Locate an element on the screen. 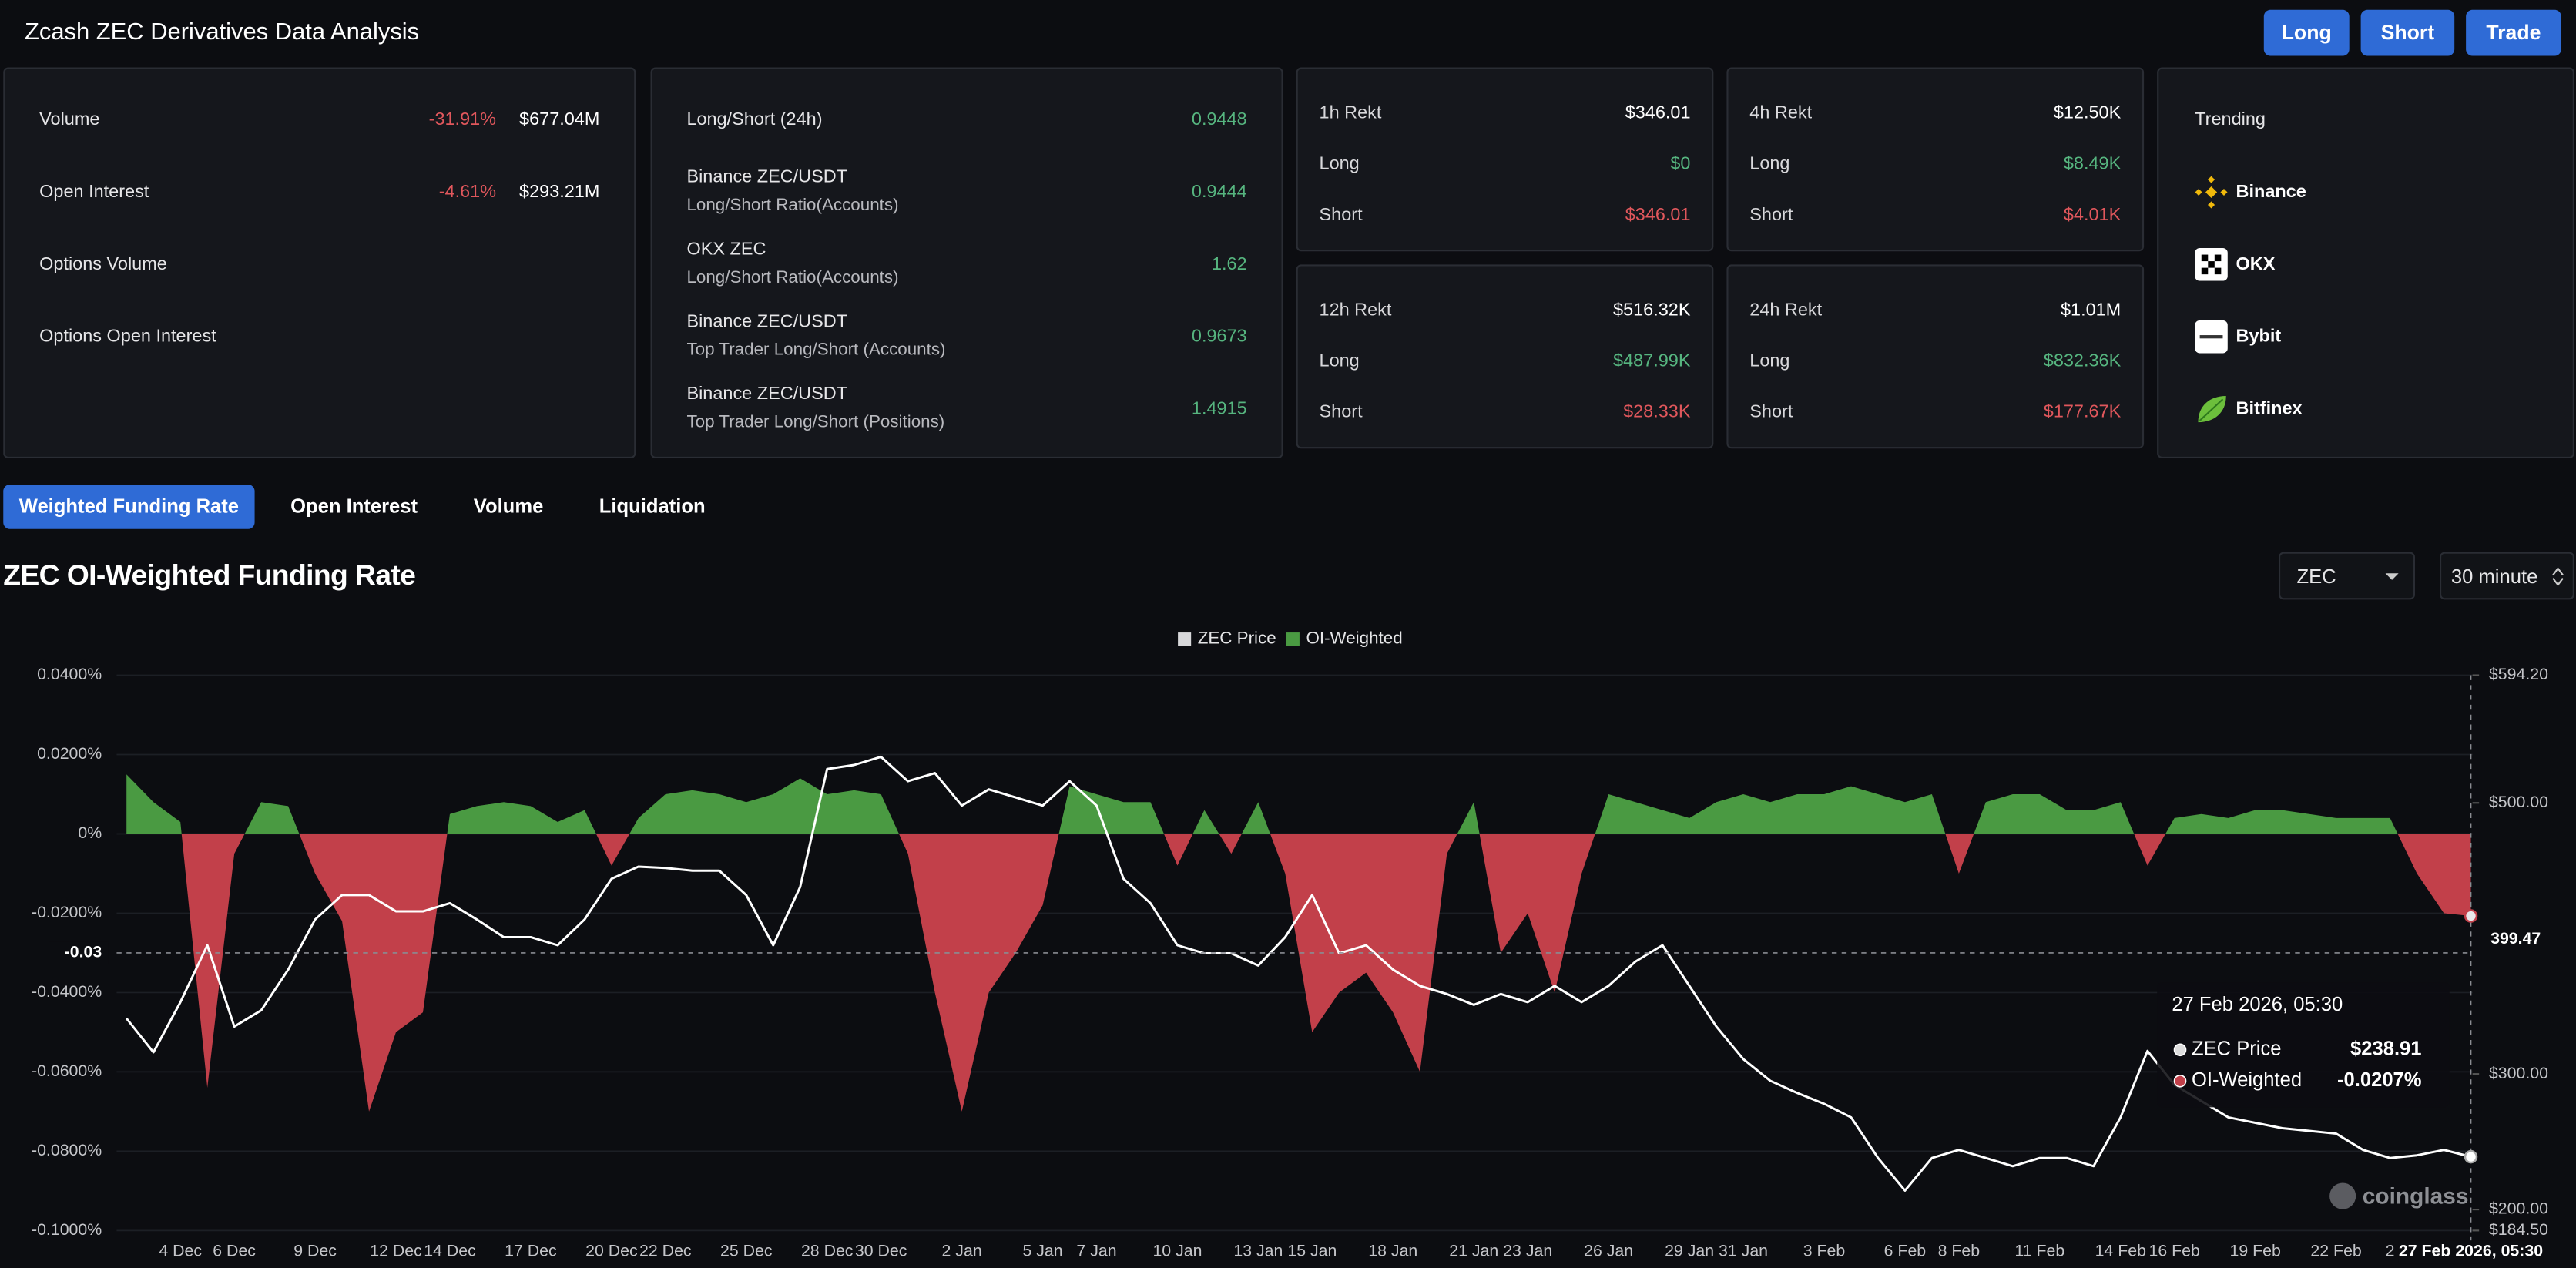 The width and height of the screenshot is (2576, 1268). exchange-name: Bitfinex is located at coordinates (2269, 409).